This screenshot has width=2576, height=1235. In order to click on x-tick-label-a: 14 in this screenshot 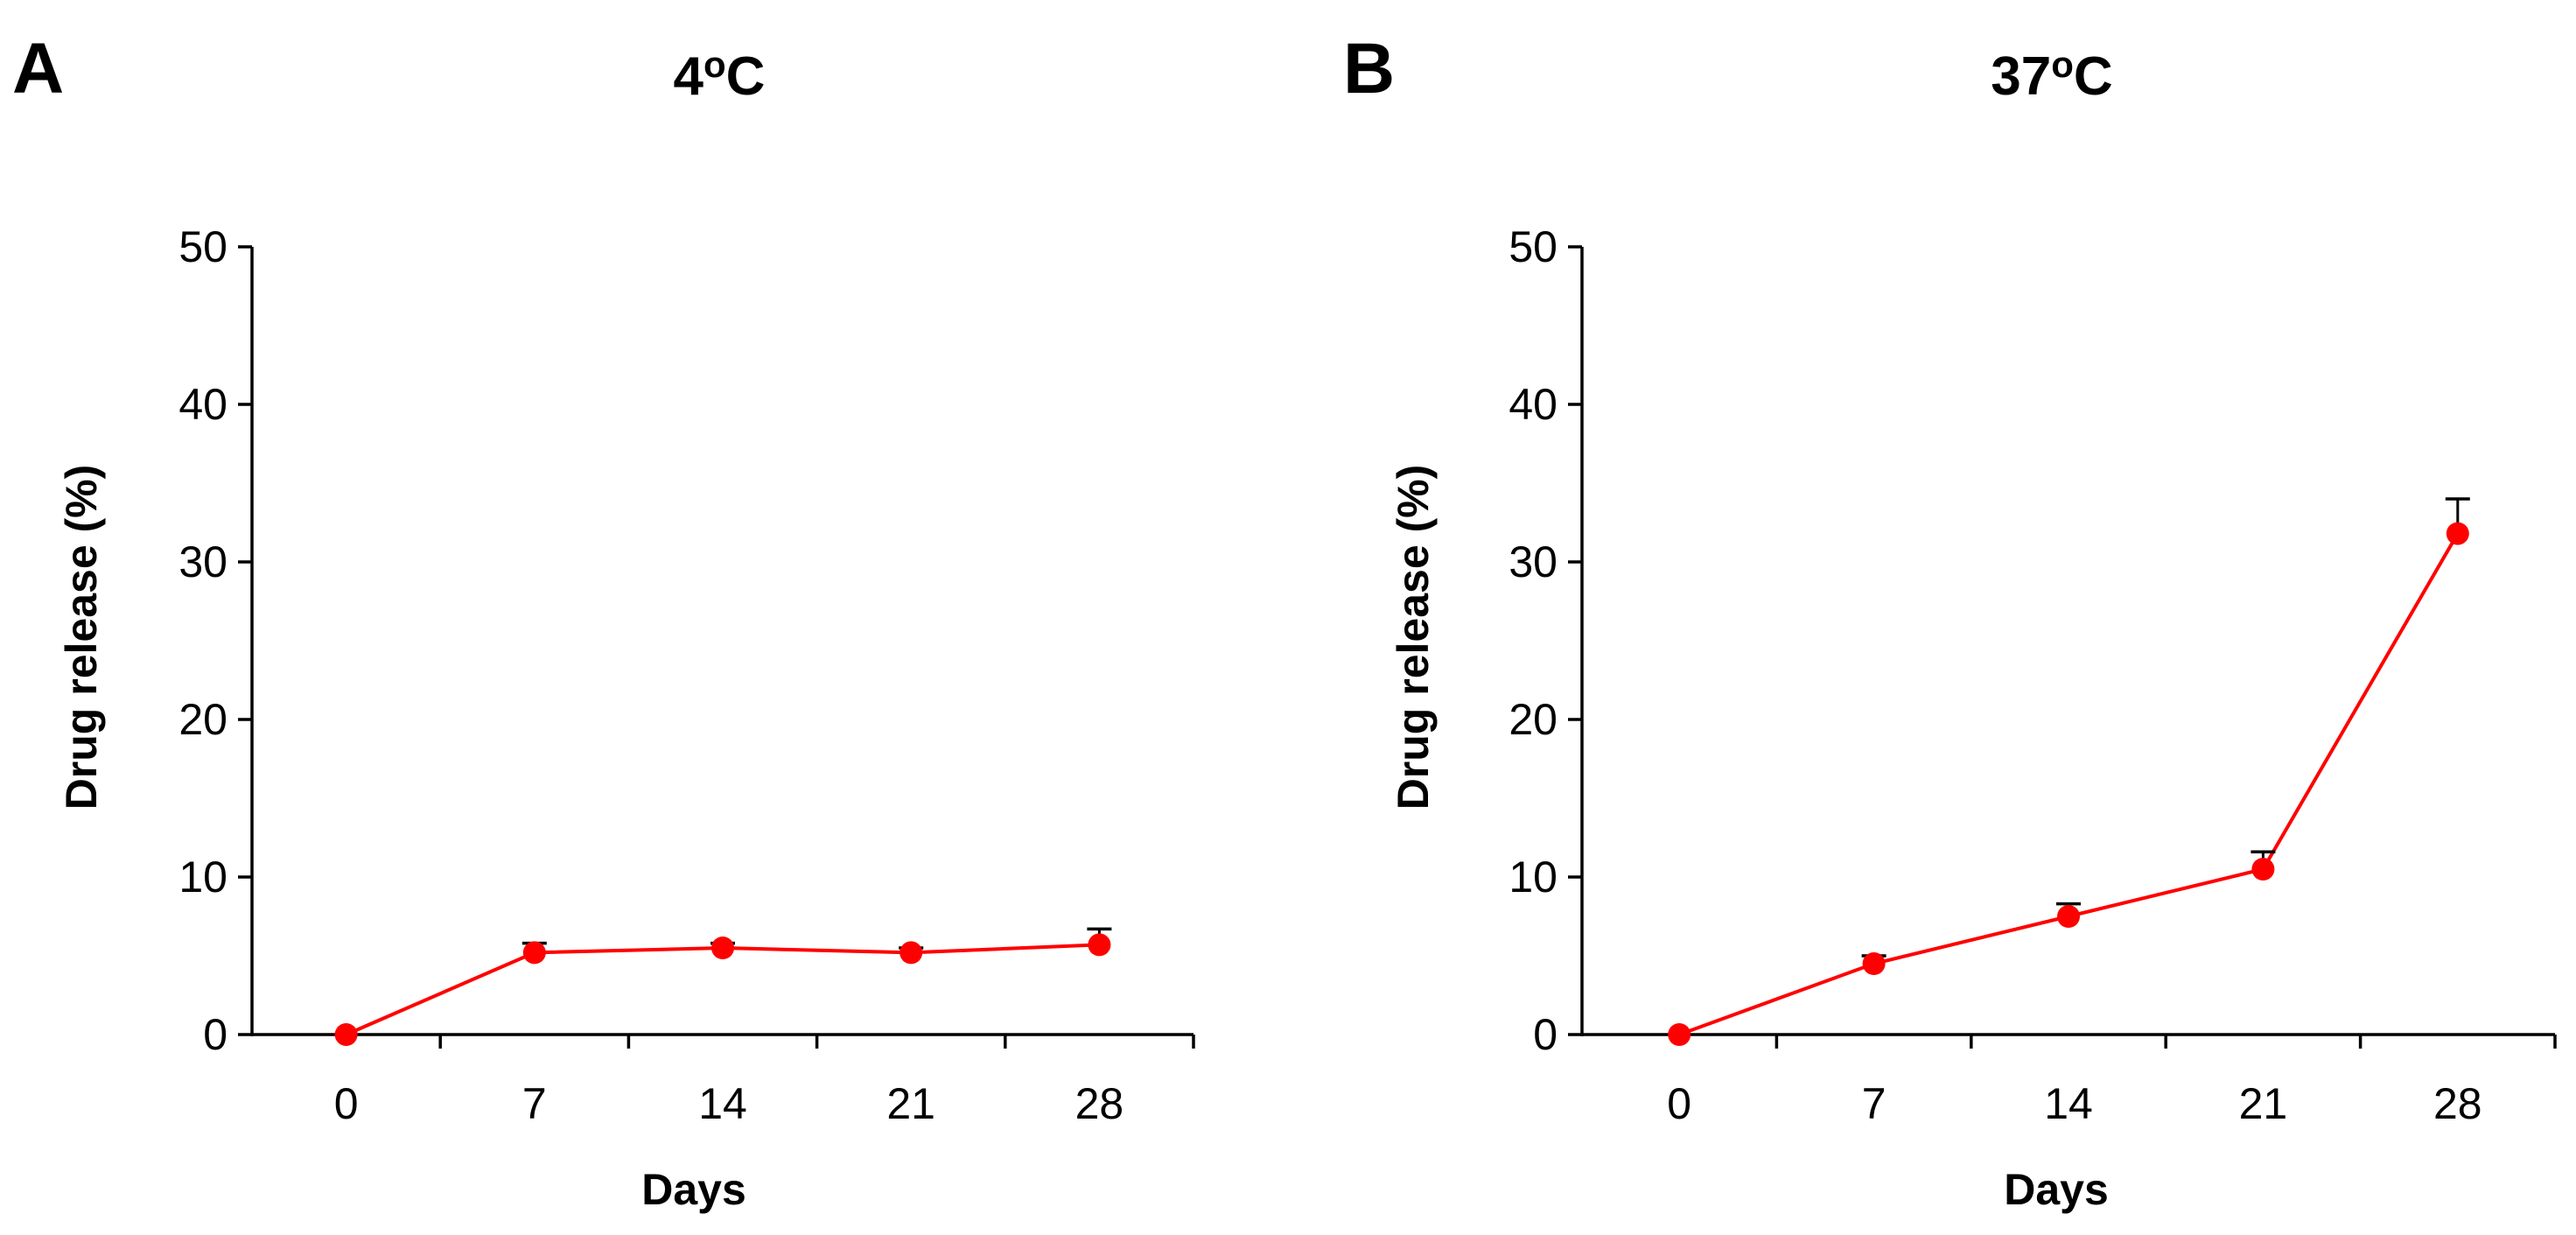, I will do `click(722, 1103)`.